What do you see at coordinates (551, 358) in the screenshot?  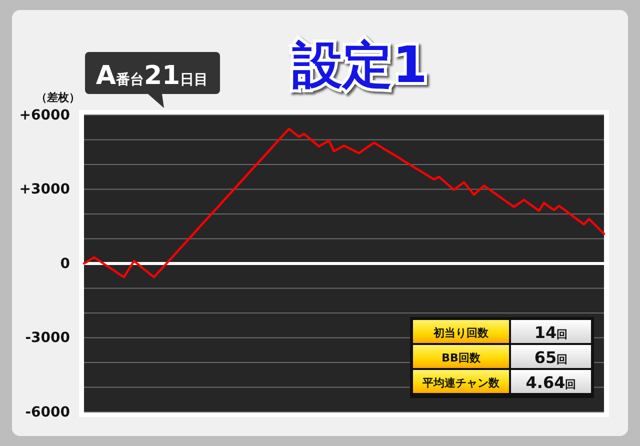 I see `annotation: 65回` at bounding box center [551, 358].